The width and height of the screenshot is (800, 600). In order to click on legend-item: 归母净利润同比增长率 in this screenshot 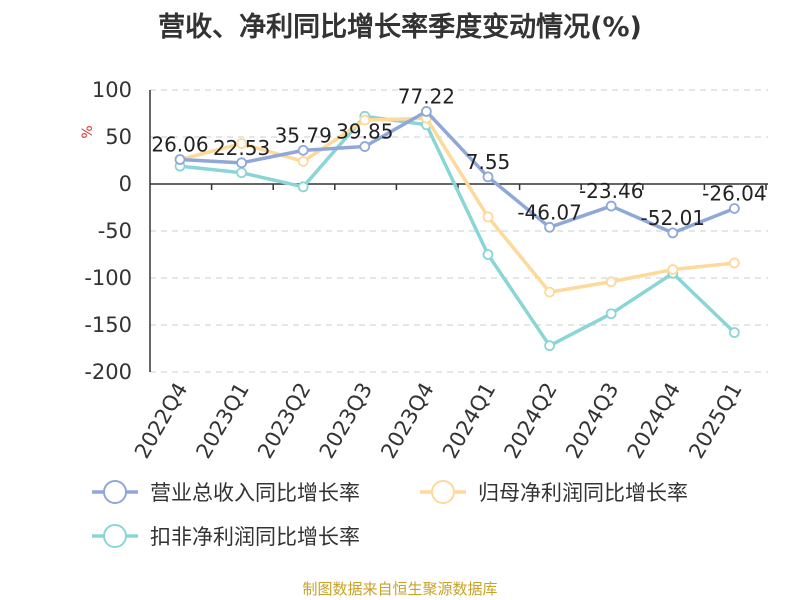, I will do `click(554, 492)`.